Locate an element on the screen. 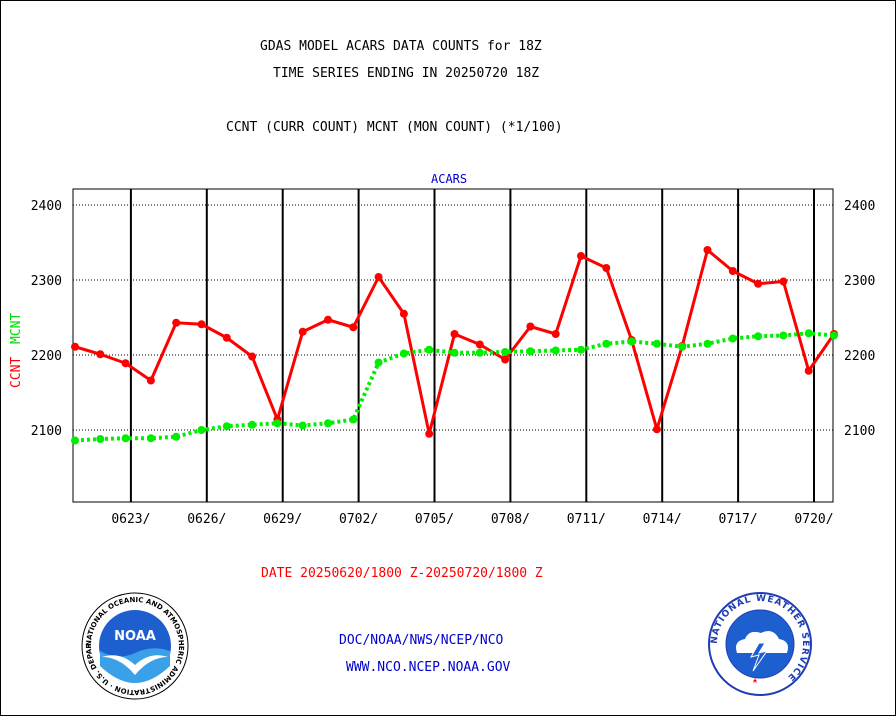 This screenshot has width=896, height=716. website-link: WWW.NCO.NCEP.NOAA.GOV is located at coordinates (428, 667).